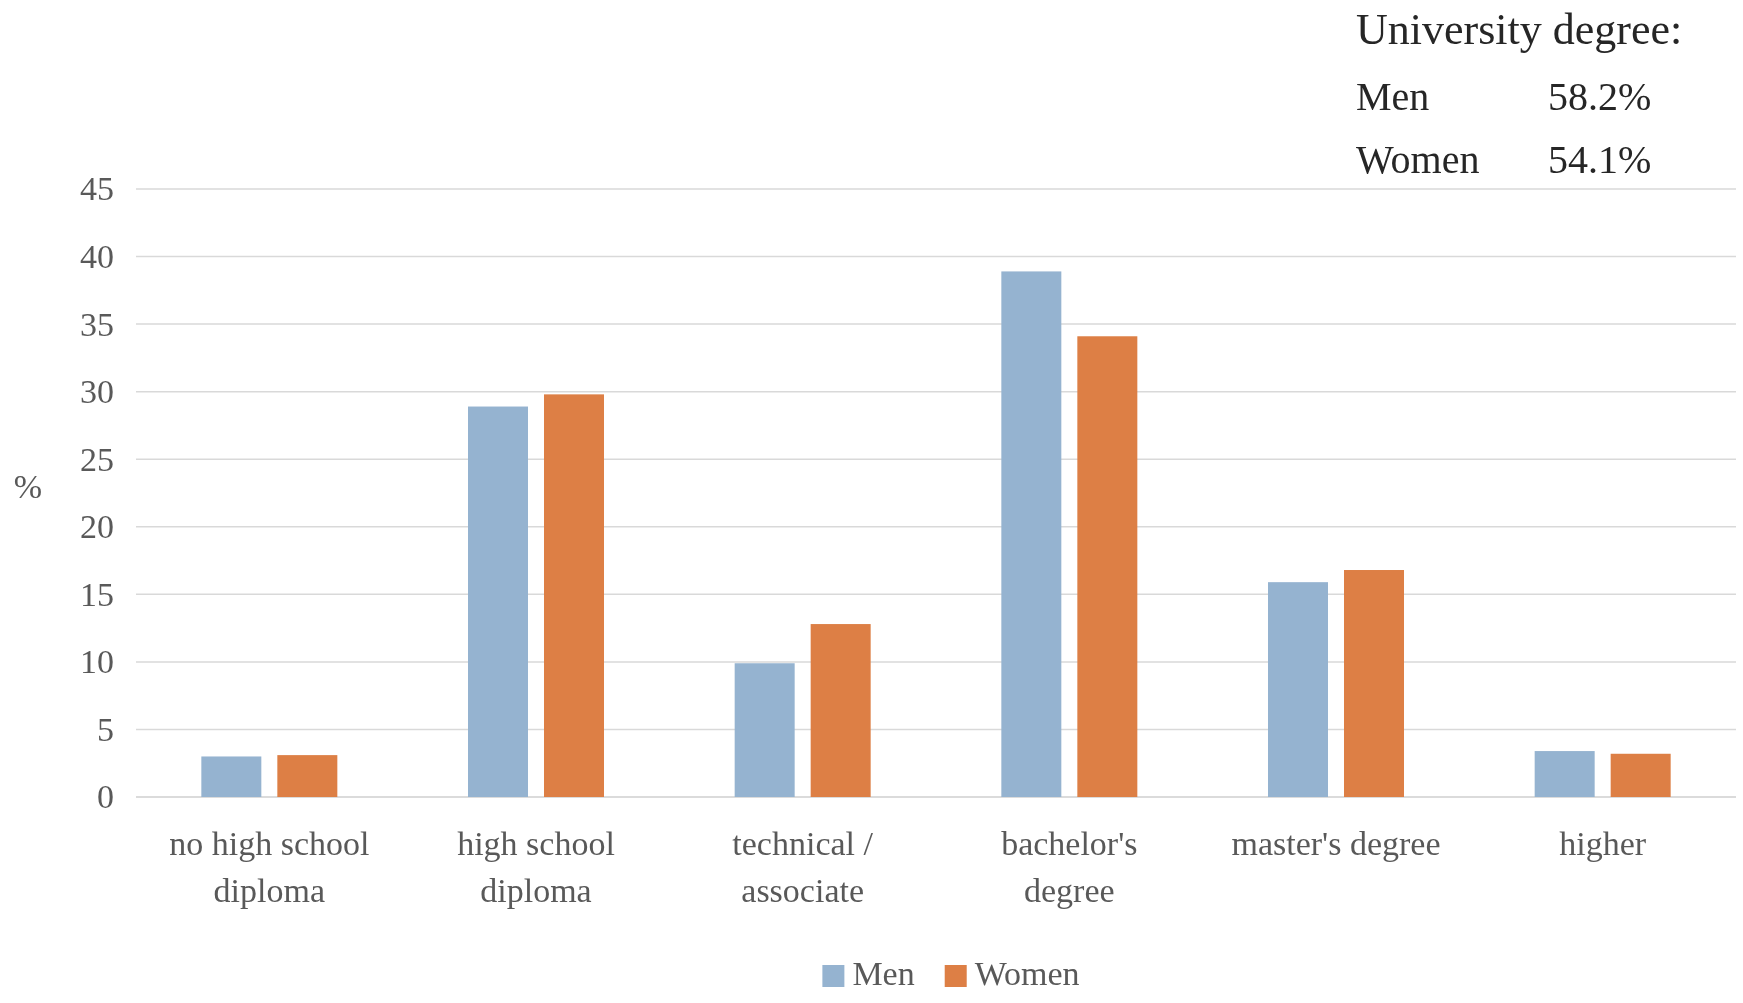 Image resolution: width=1743 pixels, height=1003 pixels. Describe the element at coordinates (97, 324) in the screenshot. I see `y-tick-label: 35` at that location.